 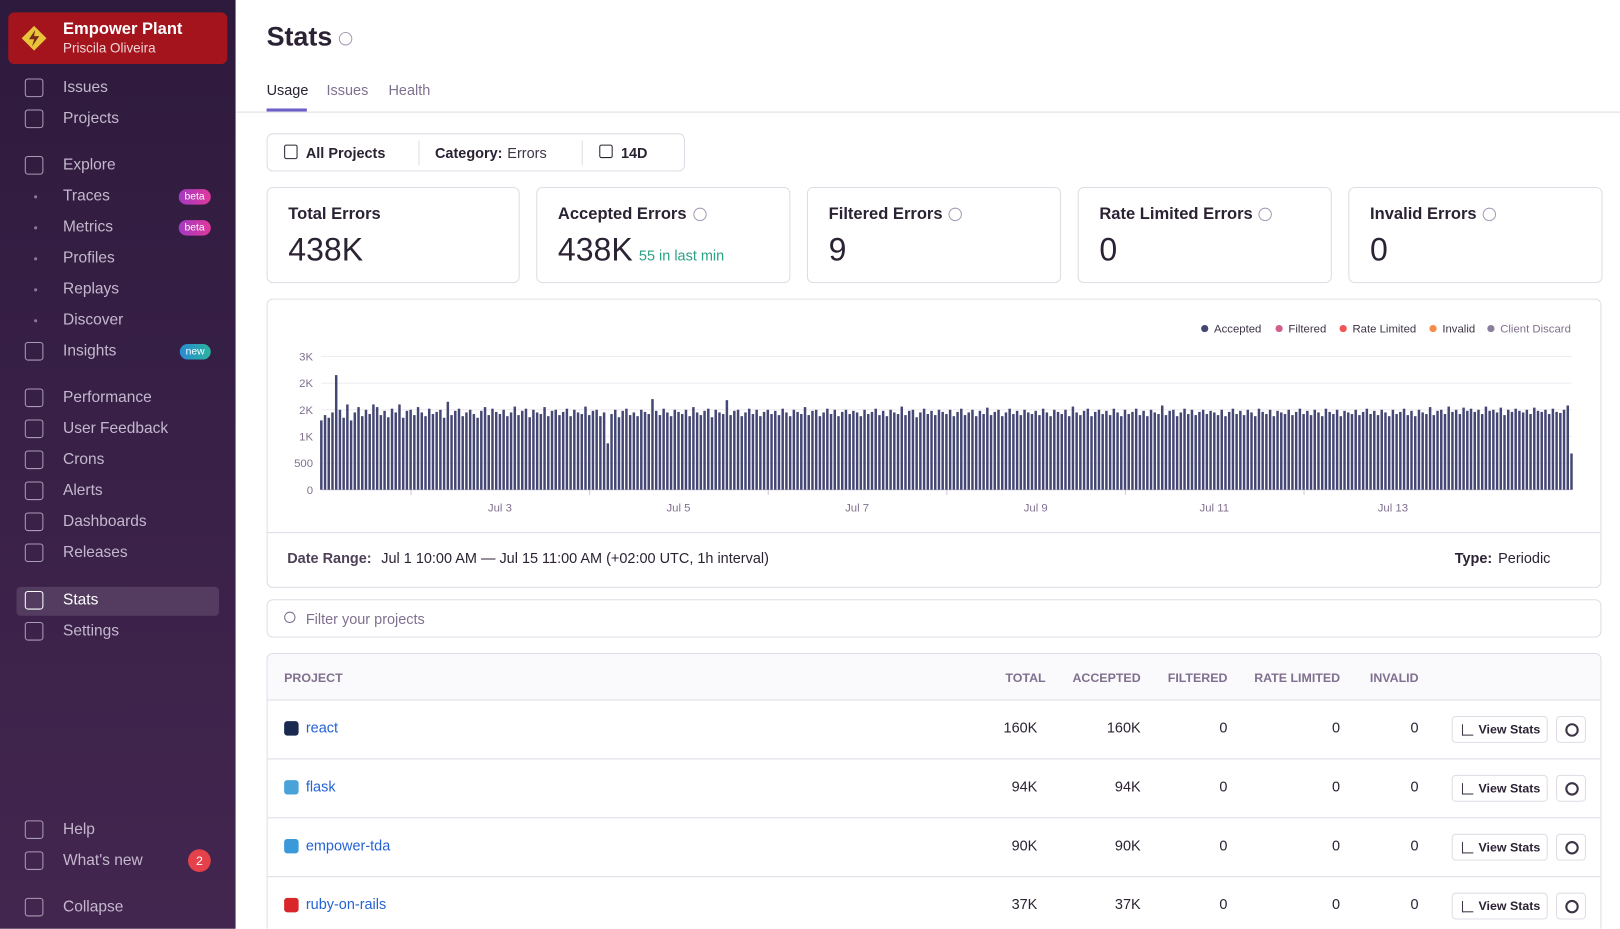 What do you see at coordinates (34, 459) in the screenshot?
I see `nav-icon` at bounding box center [34, 459].